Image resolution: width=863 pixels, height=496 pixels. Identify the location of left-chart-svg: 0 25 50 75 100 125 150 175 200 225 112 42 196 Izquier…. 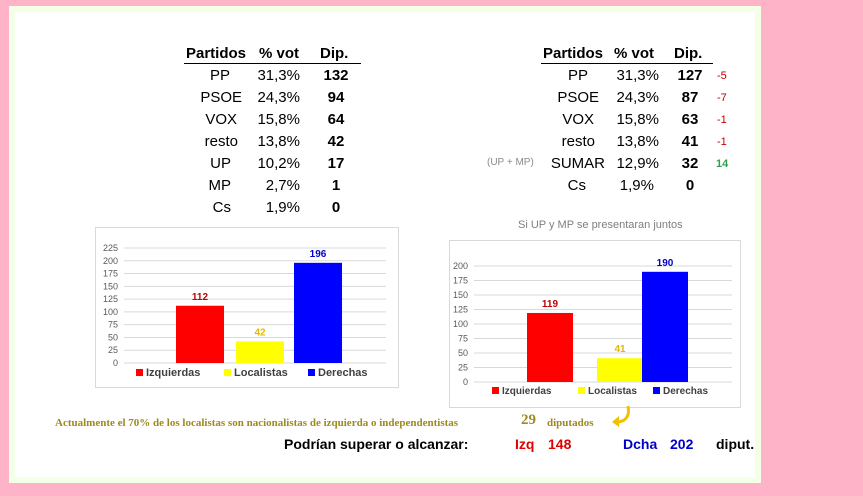
(244, 311).